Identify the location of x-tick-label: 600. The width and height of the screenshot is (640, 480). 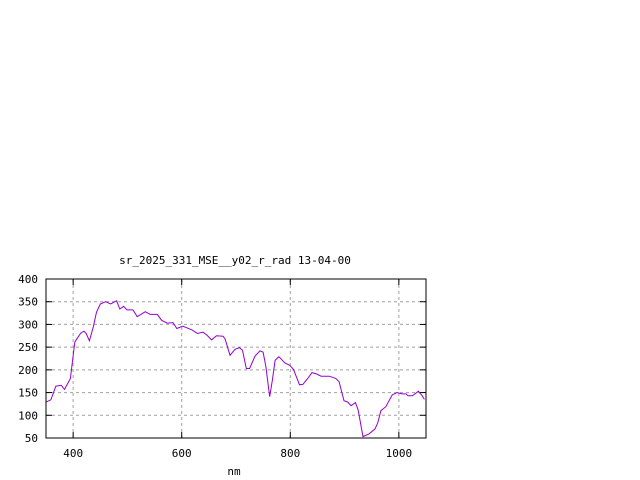
(182, 453).